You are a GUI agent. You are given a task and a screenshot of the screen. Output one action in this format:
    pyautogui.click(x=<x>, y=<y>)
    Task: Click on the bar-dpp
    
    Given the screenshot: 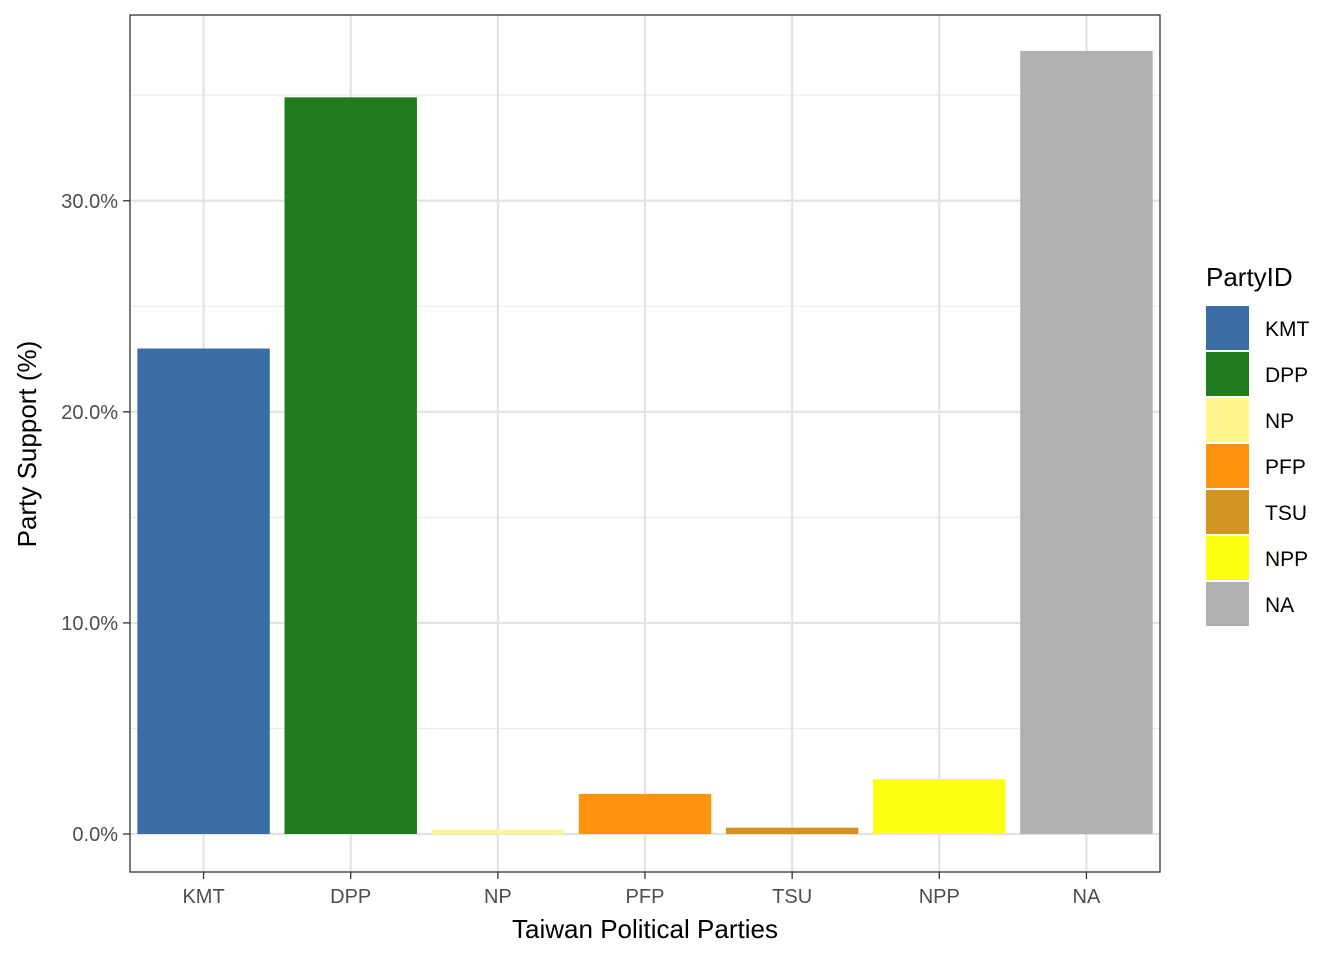 What is the action you would take?
    pyautogui.click(x=350, y=466)
    